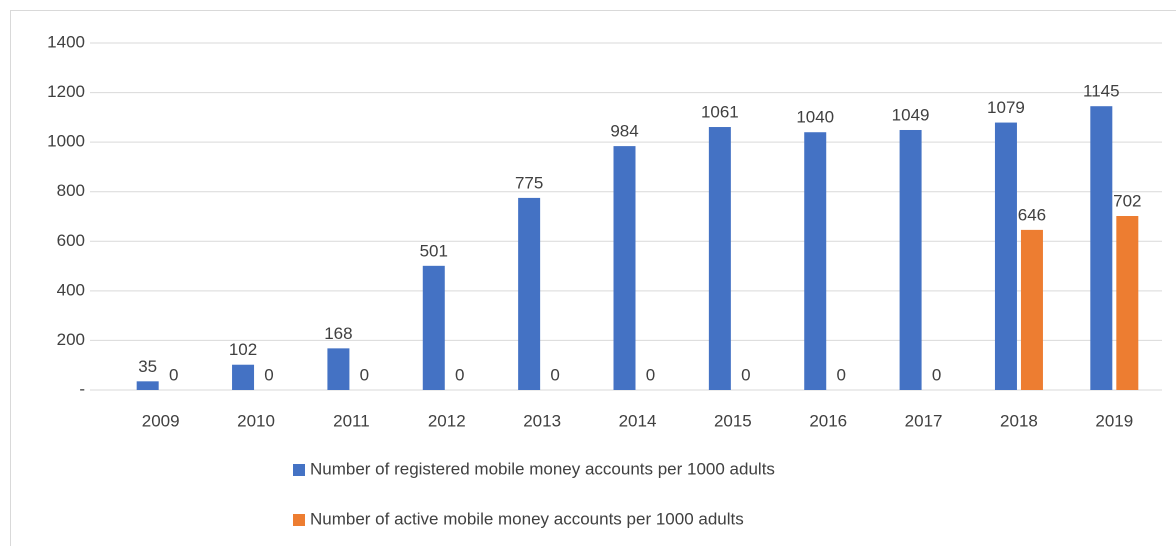 The width and height of the screenshot is (1176, 551). Describe the element at coordinates (1114, 420) in the screenshot. I see `x-tick-label: 2019` at that location.